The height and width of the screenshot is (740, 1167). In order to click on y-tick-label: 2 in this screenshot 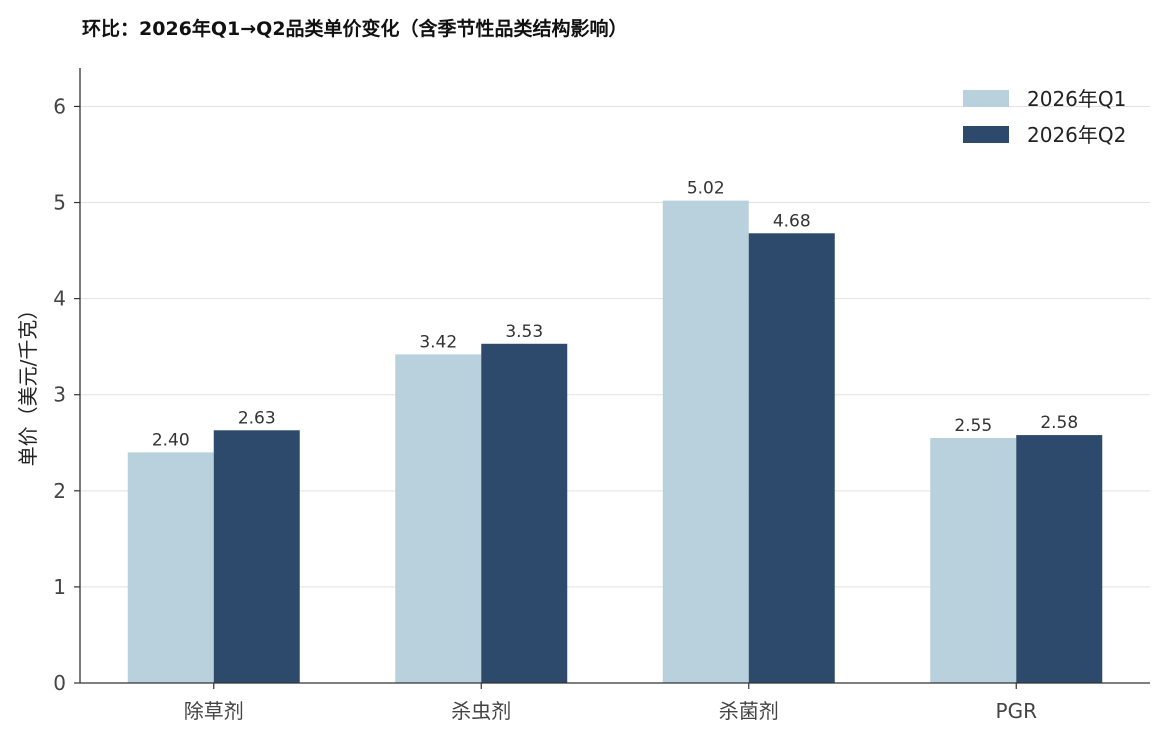, I will do `click(59, 491)`.